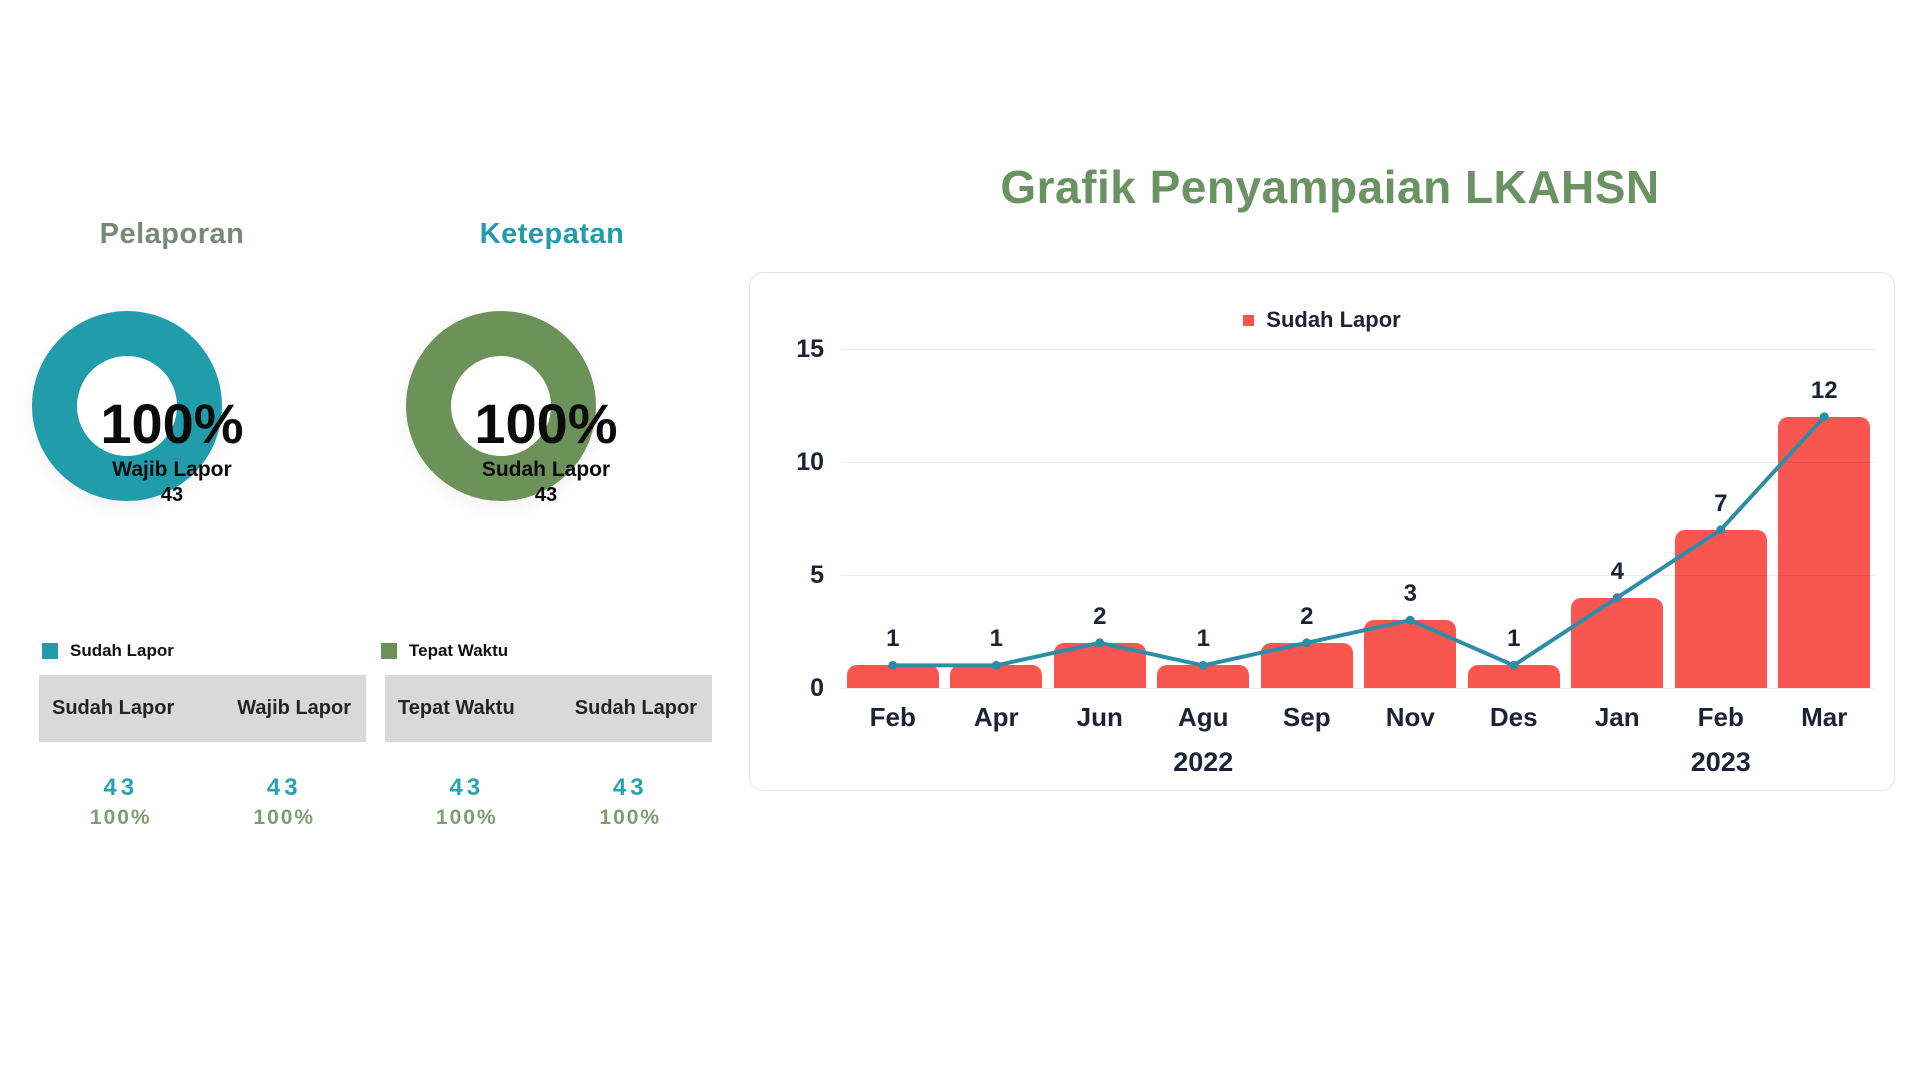 The image size is (1920, 1080). Describe the element at coordinates (1099, 717) in the screenshot. I see `x-tick-jun-2: Jun` at that location.